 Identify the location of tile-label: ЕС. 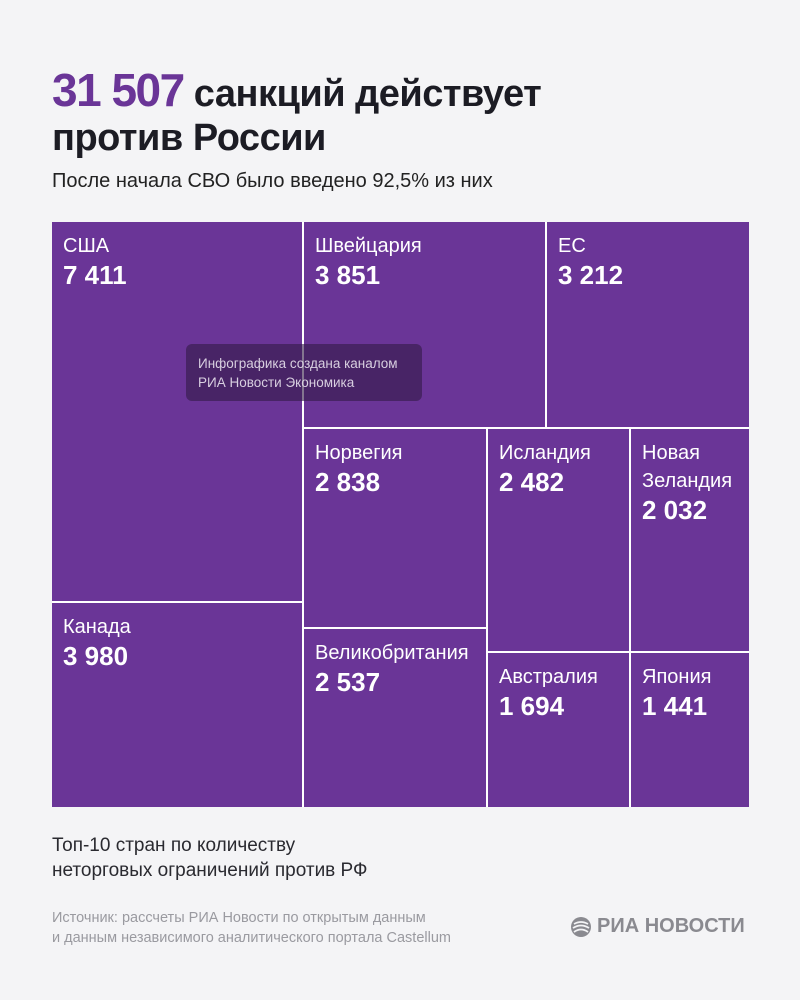
(572, 246).